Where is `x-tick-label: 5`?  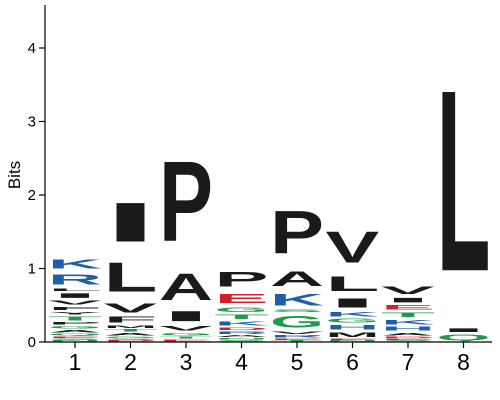 x-tick-label: 5 is located at coordinates (297, 362).